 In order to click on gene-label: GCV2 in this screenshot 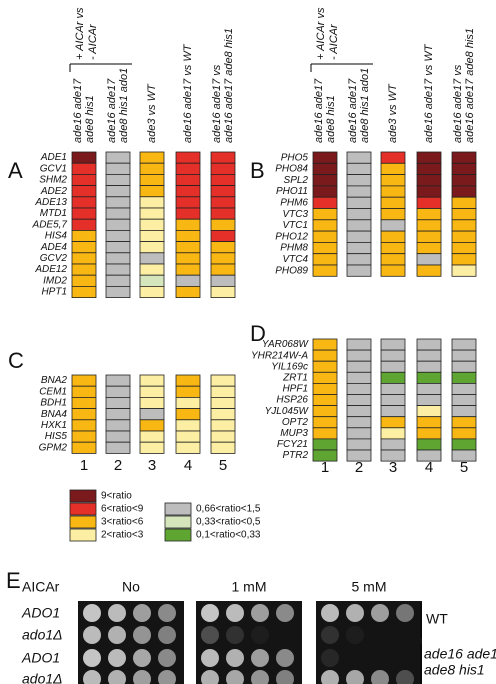, I will do `click(54, 258)`.